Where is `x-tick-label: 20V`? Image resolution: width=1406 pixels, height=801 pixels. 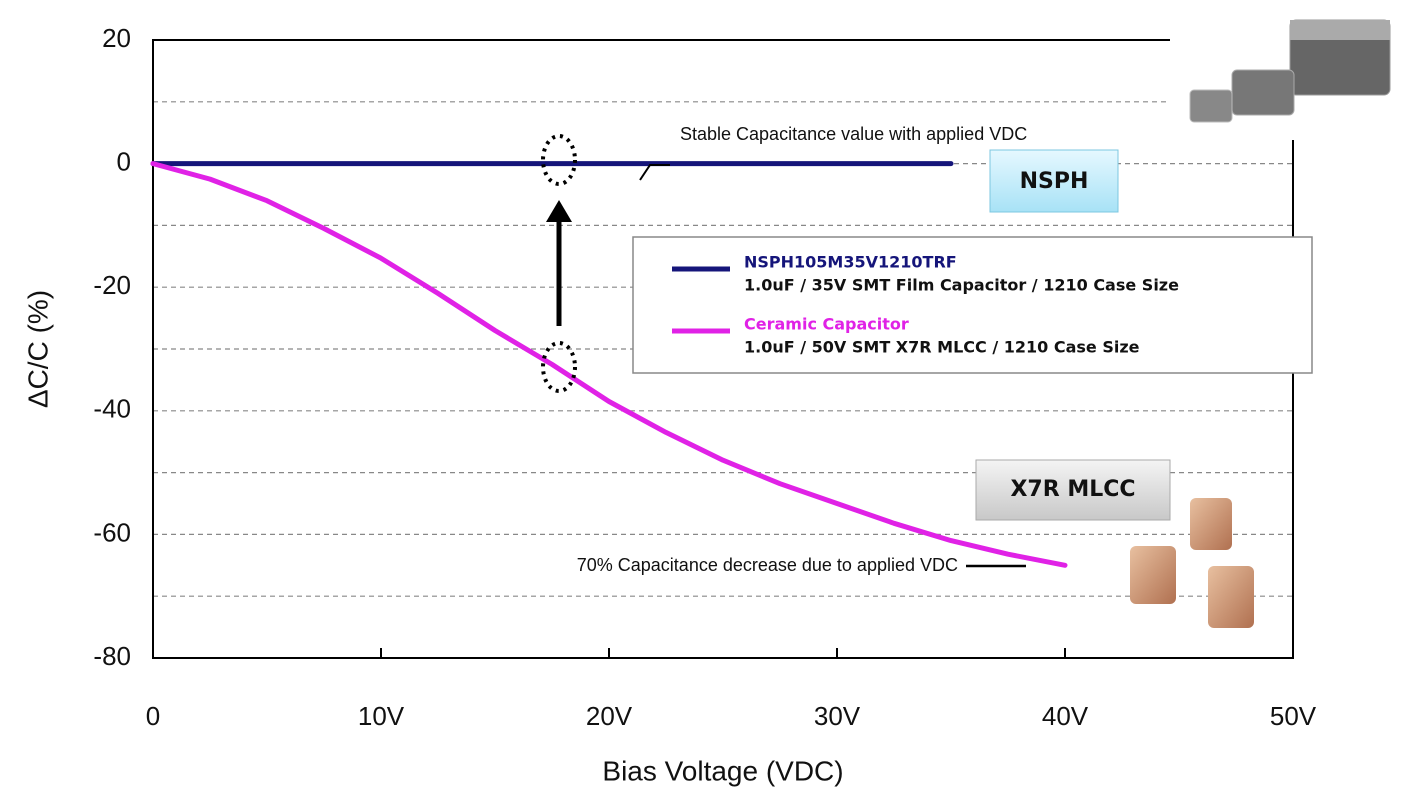
x-tick-label: 20V is located at coordinates (609, 716).